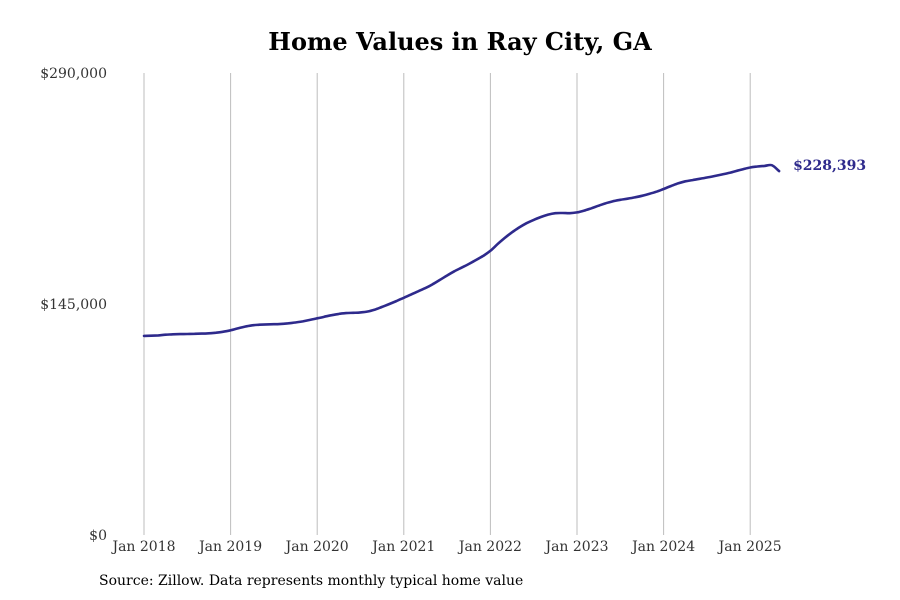 This screenshot has width=900, height=600. I want to click on x-tick-label: Jan 2021, so click(402, 547).